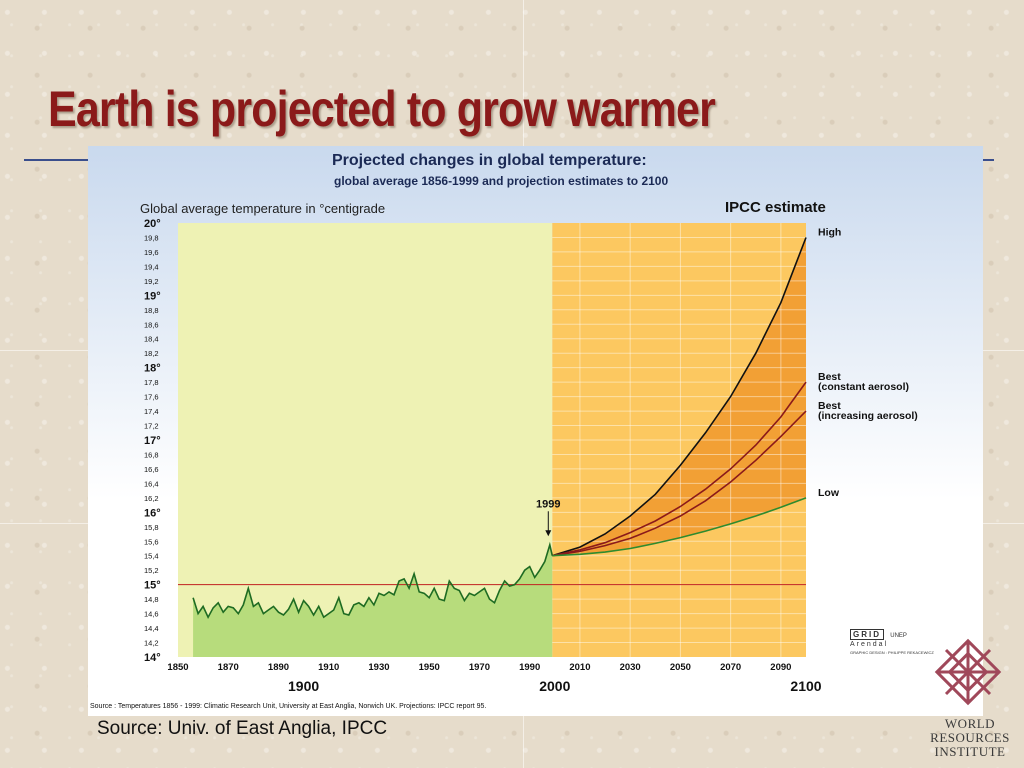  I want to click on design-credit: GRAPHIC DESIGN : PHILIPPE REKACEWICZ, so click(892, 652).